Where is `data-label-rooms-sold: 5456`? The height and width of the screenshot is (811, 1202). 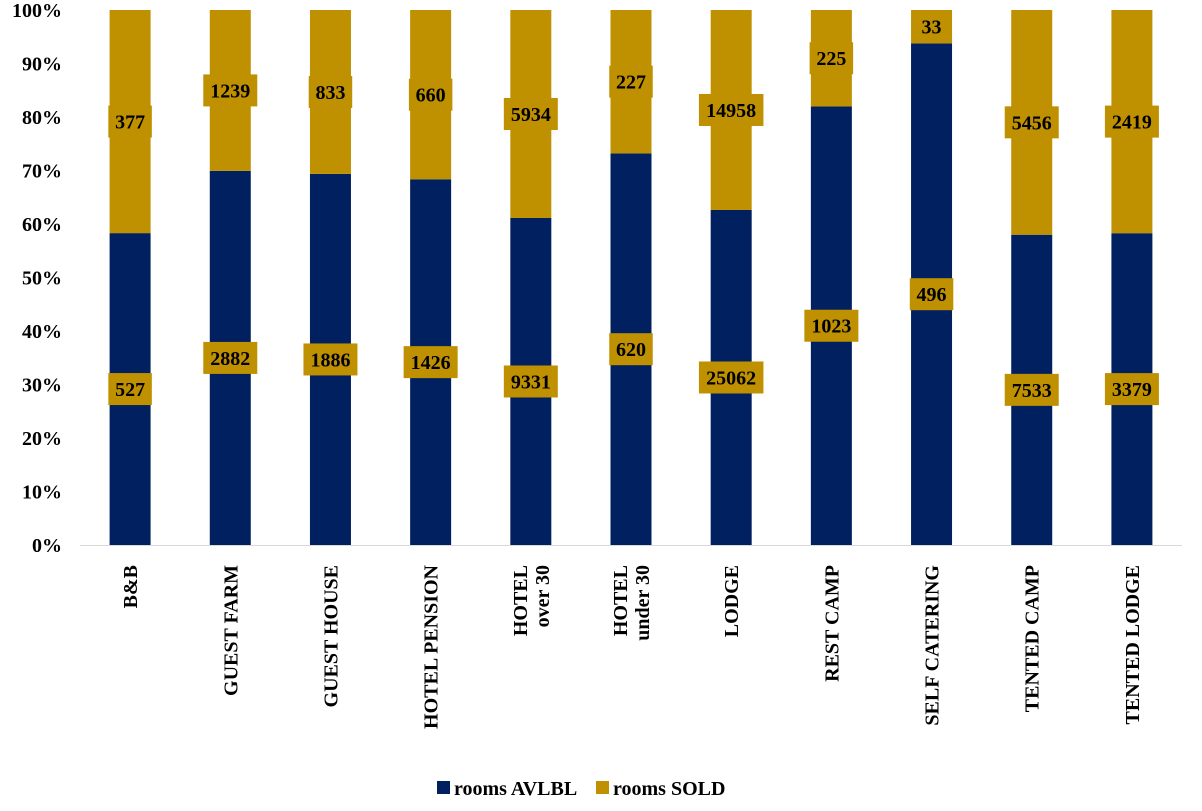
data-label-rooms-sold: 5456 is located at coordinates (1032, 123).